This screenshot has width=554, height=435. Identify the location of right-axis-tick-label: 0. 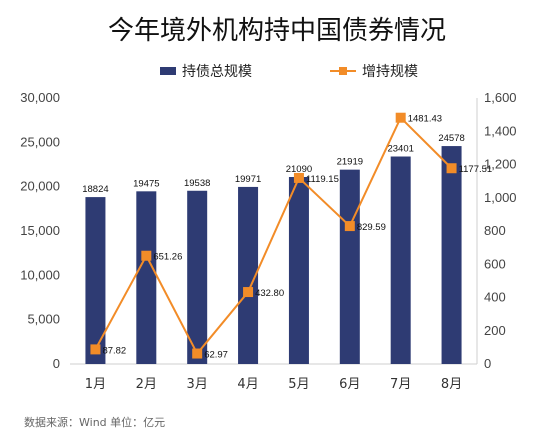
(487, 363).